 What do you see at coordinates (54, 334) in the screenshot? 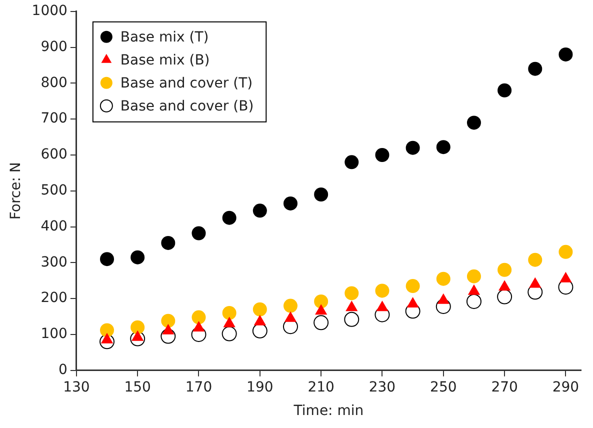
I see `y-tick-label: 100` at bounding box center [54, 334].